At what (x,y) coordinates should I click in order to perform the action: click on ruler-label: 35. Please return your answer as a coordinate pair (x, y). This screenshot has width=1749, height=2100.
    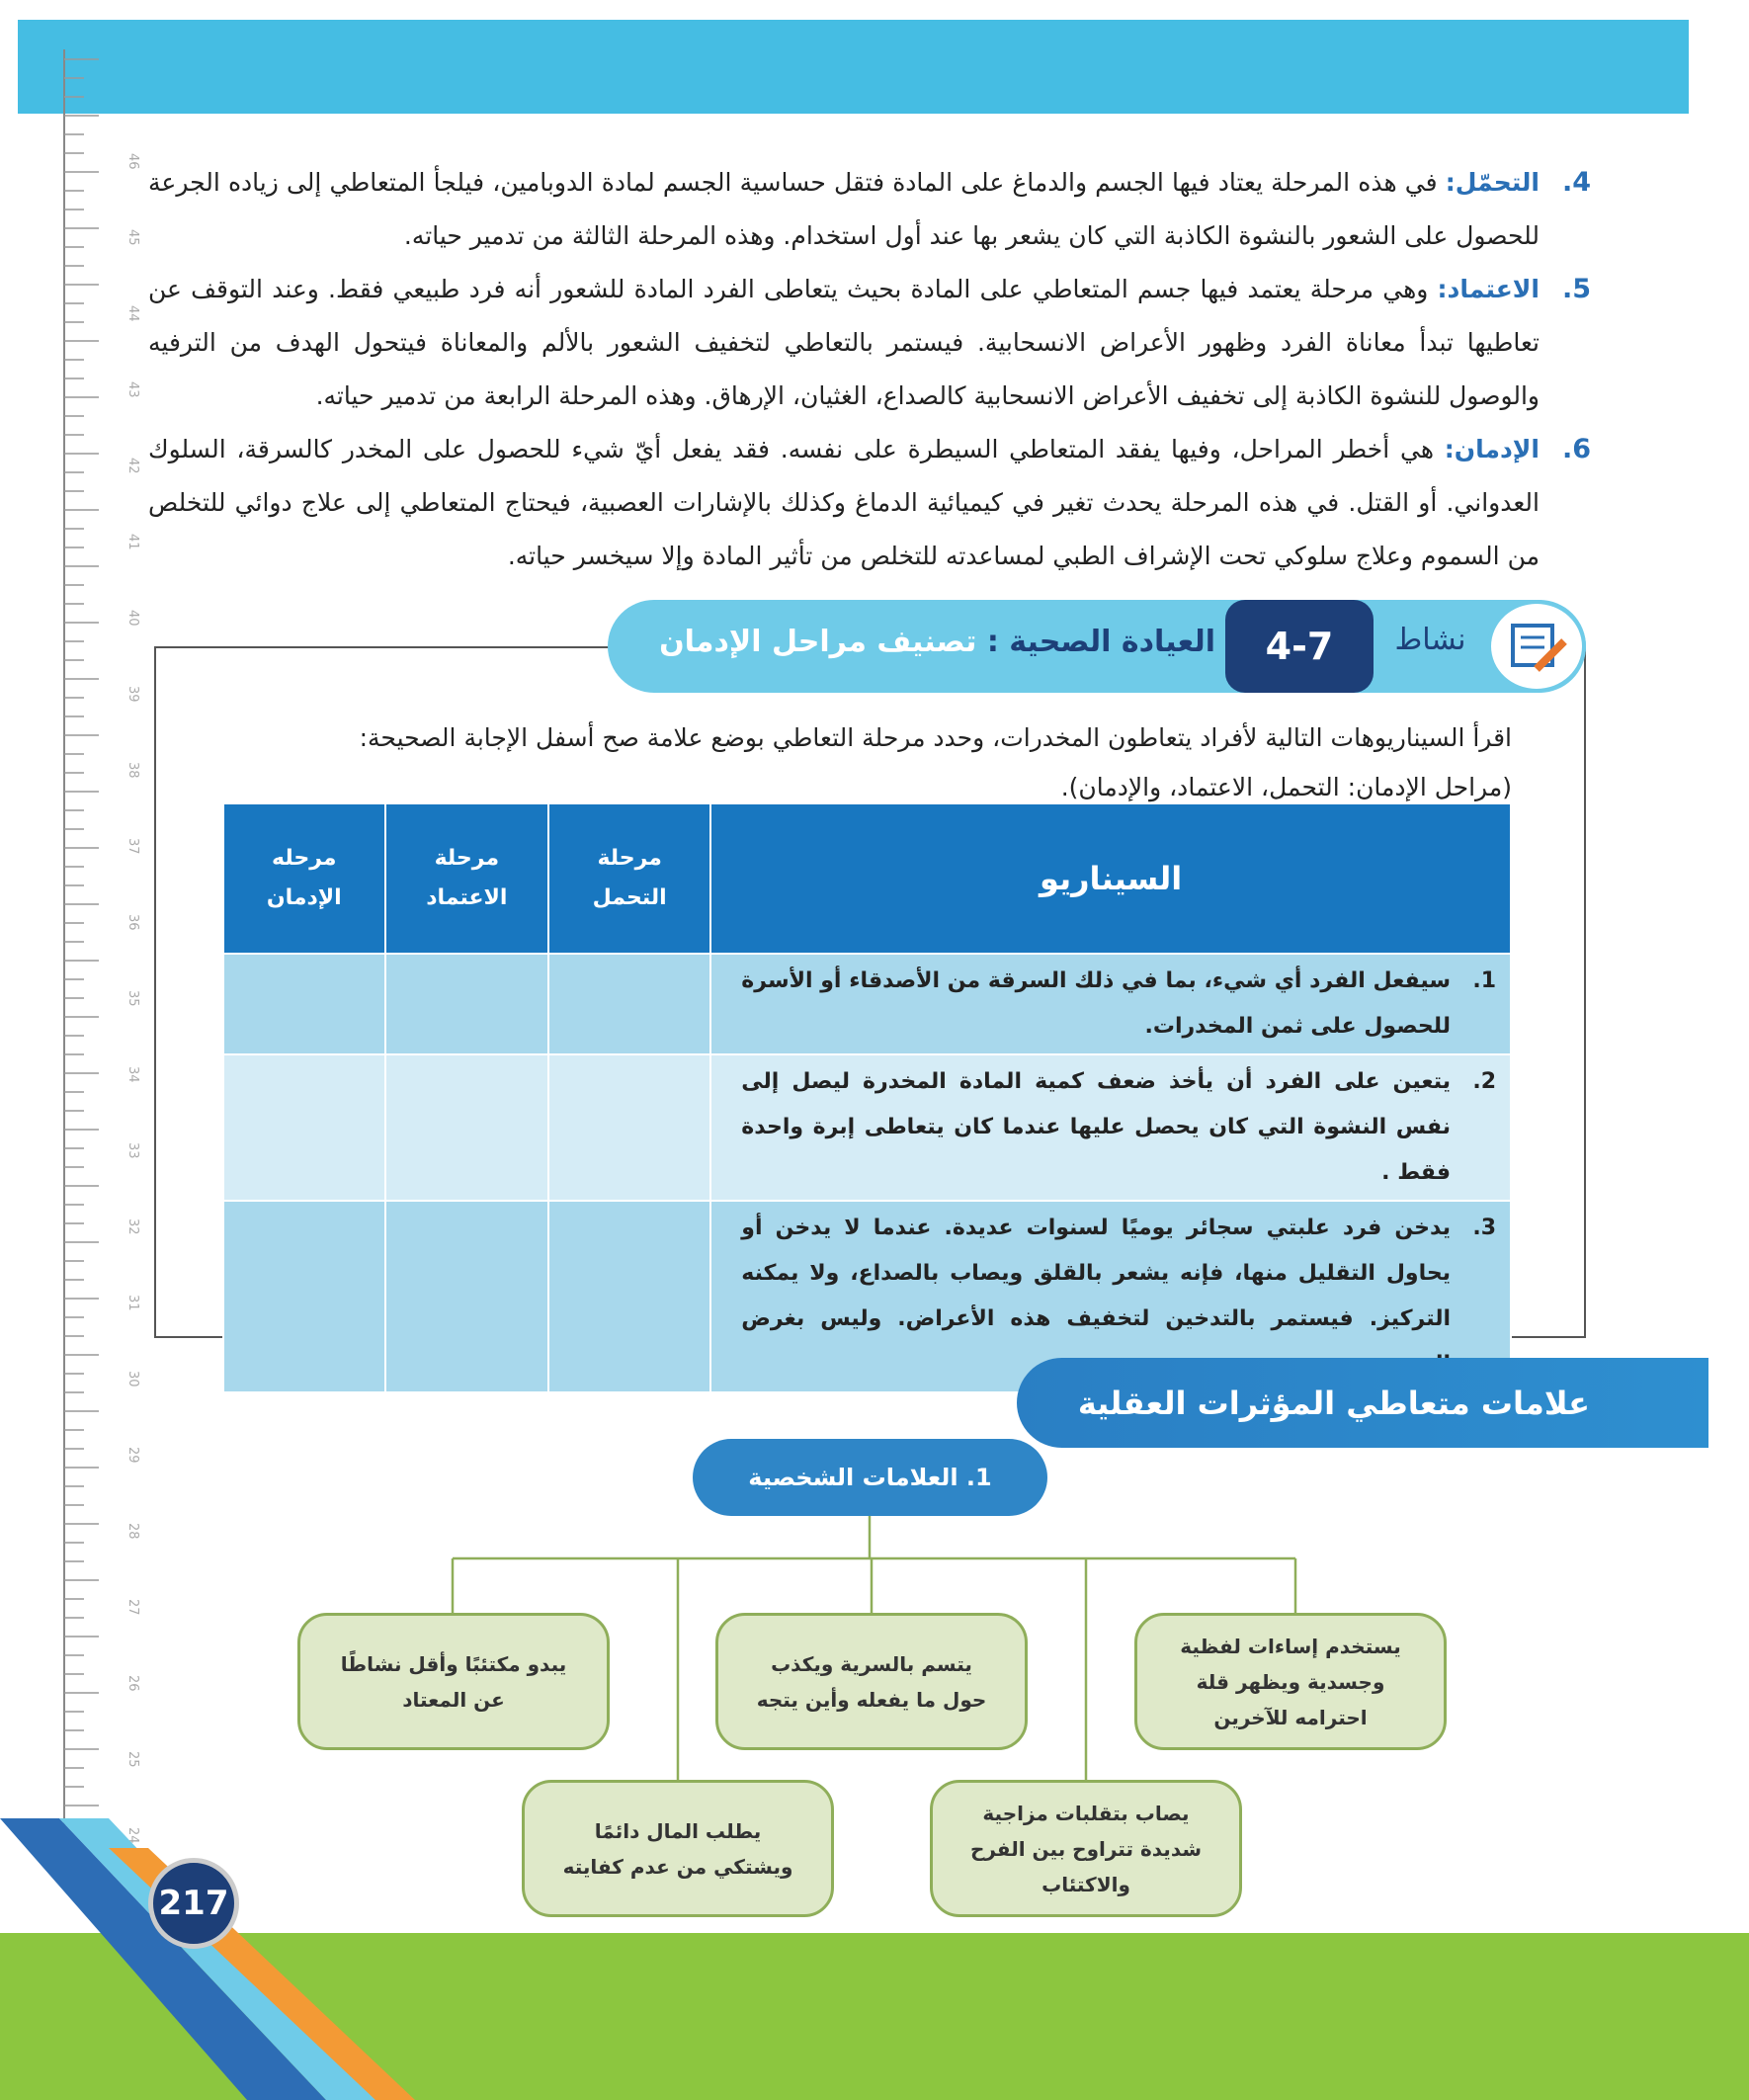
    Looking at the image, I should click on (132, 998).